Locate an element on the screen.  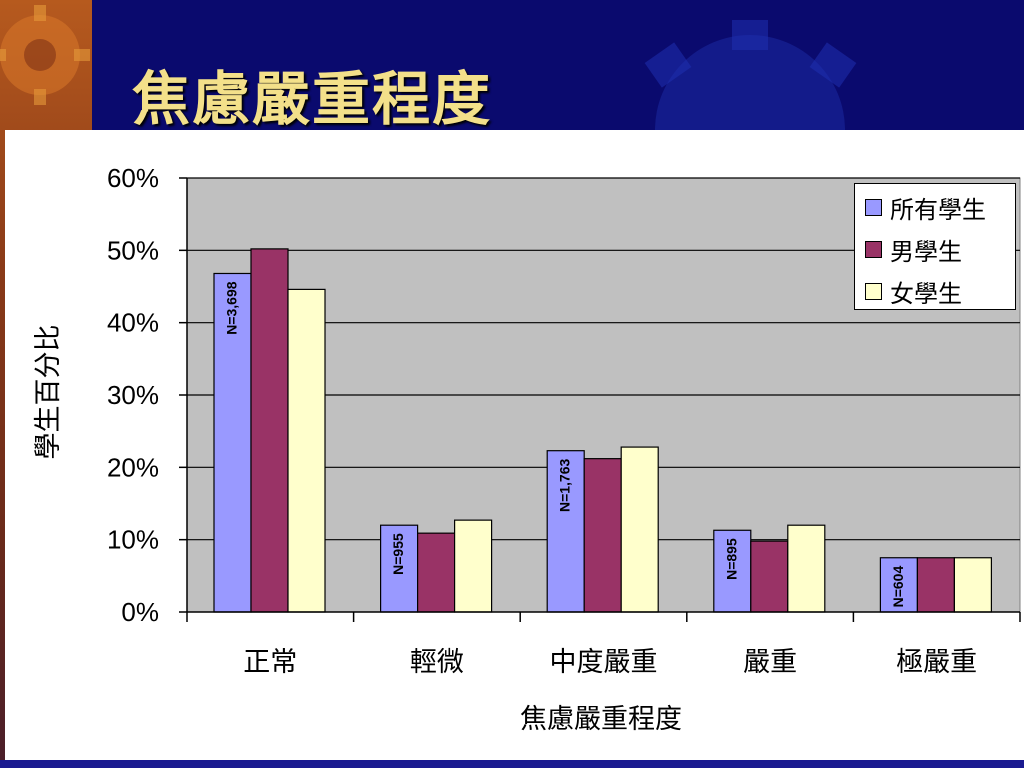
y-tick-label: 20% is located at coordinates (133, 467).